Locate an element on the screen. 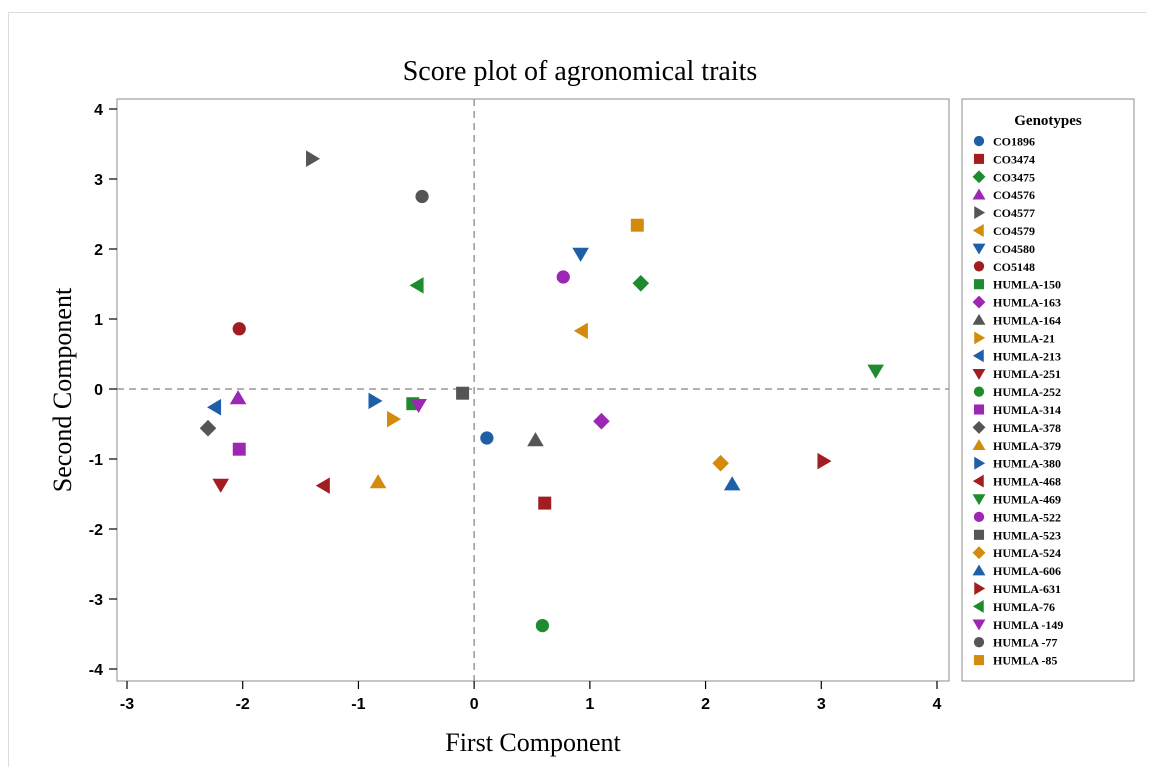 Image resolution: width=1150 pixels, height=773 pixels. chart-title: Score plot of agronomical traits is located at coordinates (580, 71).